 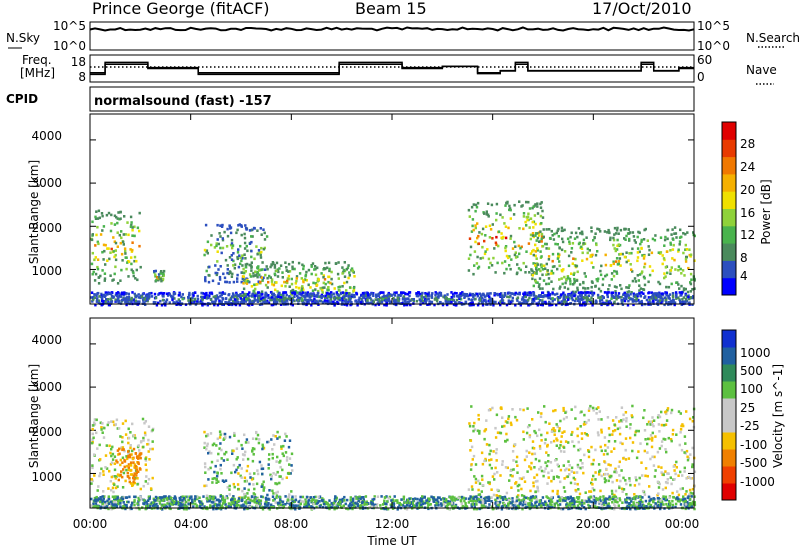 I want to click on station-title: Prince George (fitACF), so click(x=181, y=9).